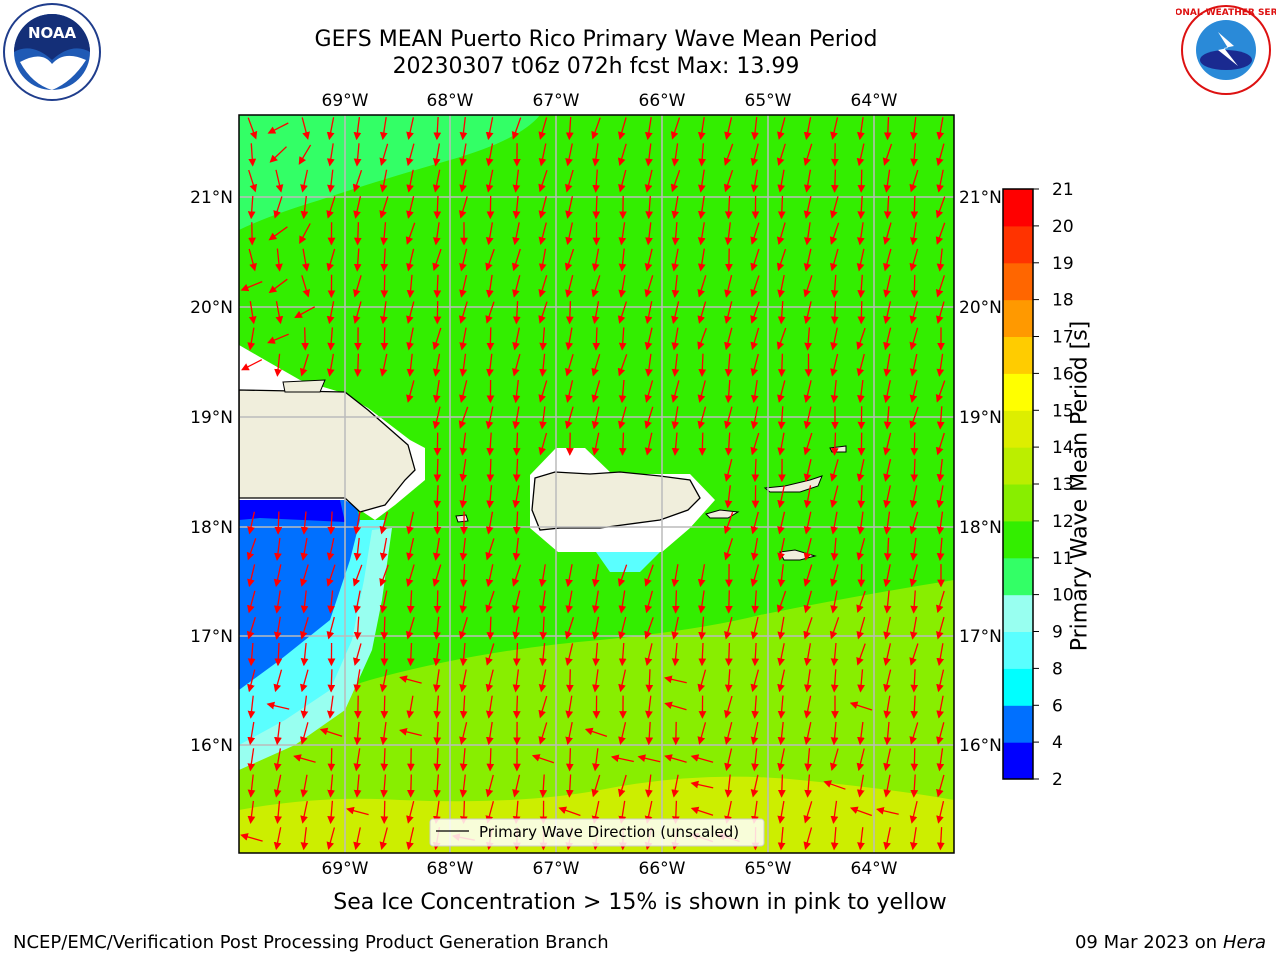 The height and width of the screenshot is (960, 1280). What do you see at coordinates (1063, 559) in the screenshot?
I see `colorbar-tick-label: 11` at bounding box center [1063, 559].